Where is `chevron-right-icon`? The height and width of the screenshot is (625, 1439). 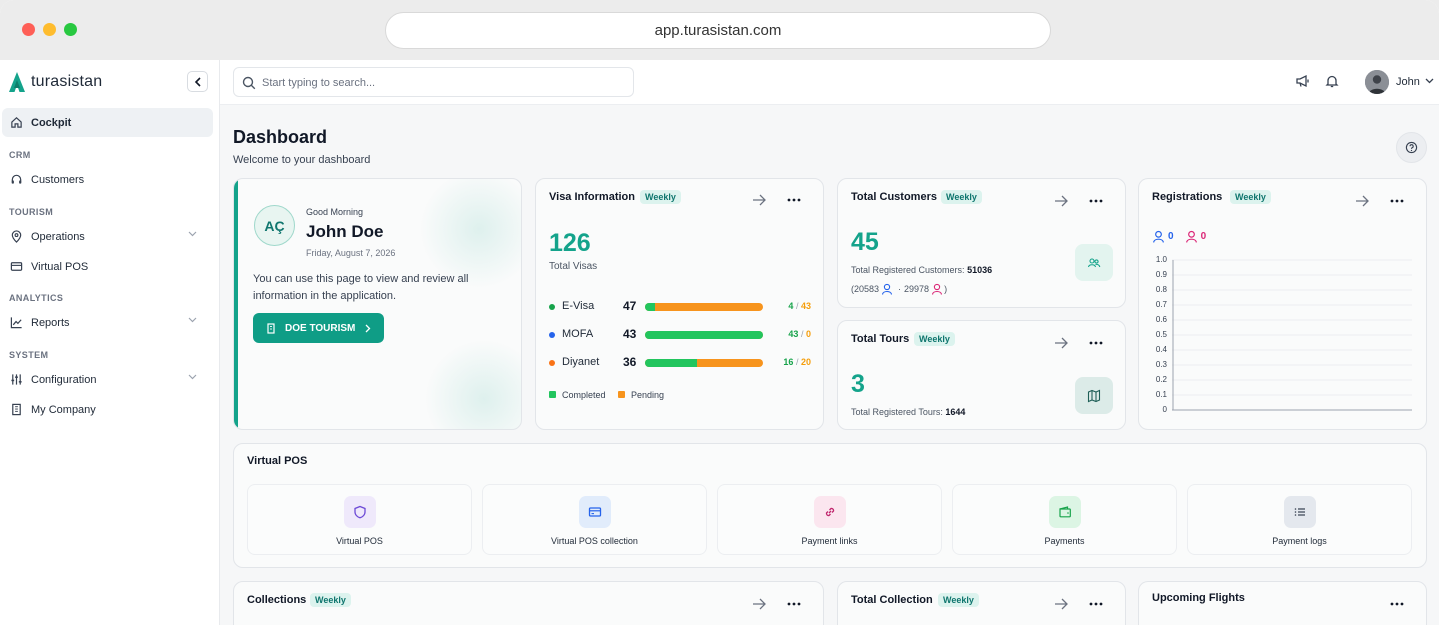
chevron-right-icon is located at coordinates (368, 328).